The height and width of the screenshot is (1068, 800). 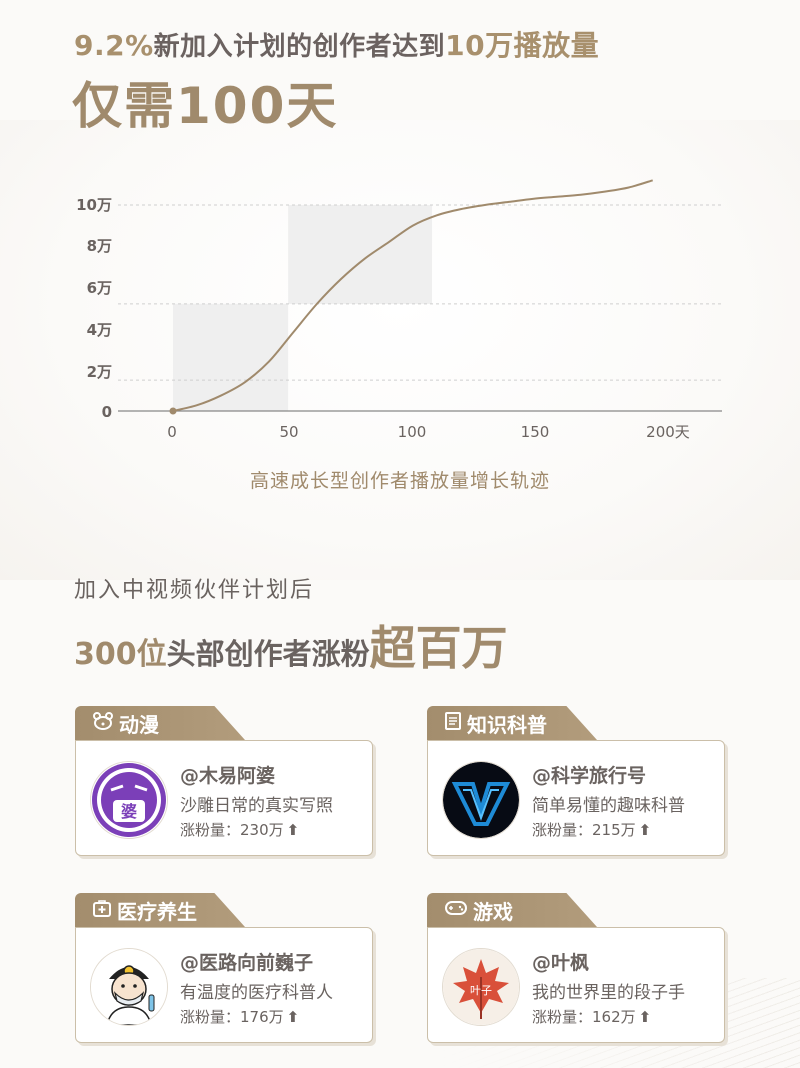 What do you see at coordinates (493, 911) in the screenshot?
I see `category-label: 游戏` at bounding box center [493, 911].